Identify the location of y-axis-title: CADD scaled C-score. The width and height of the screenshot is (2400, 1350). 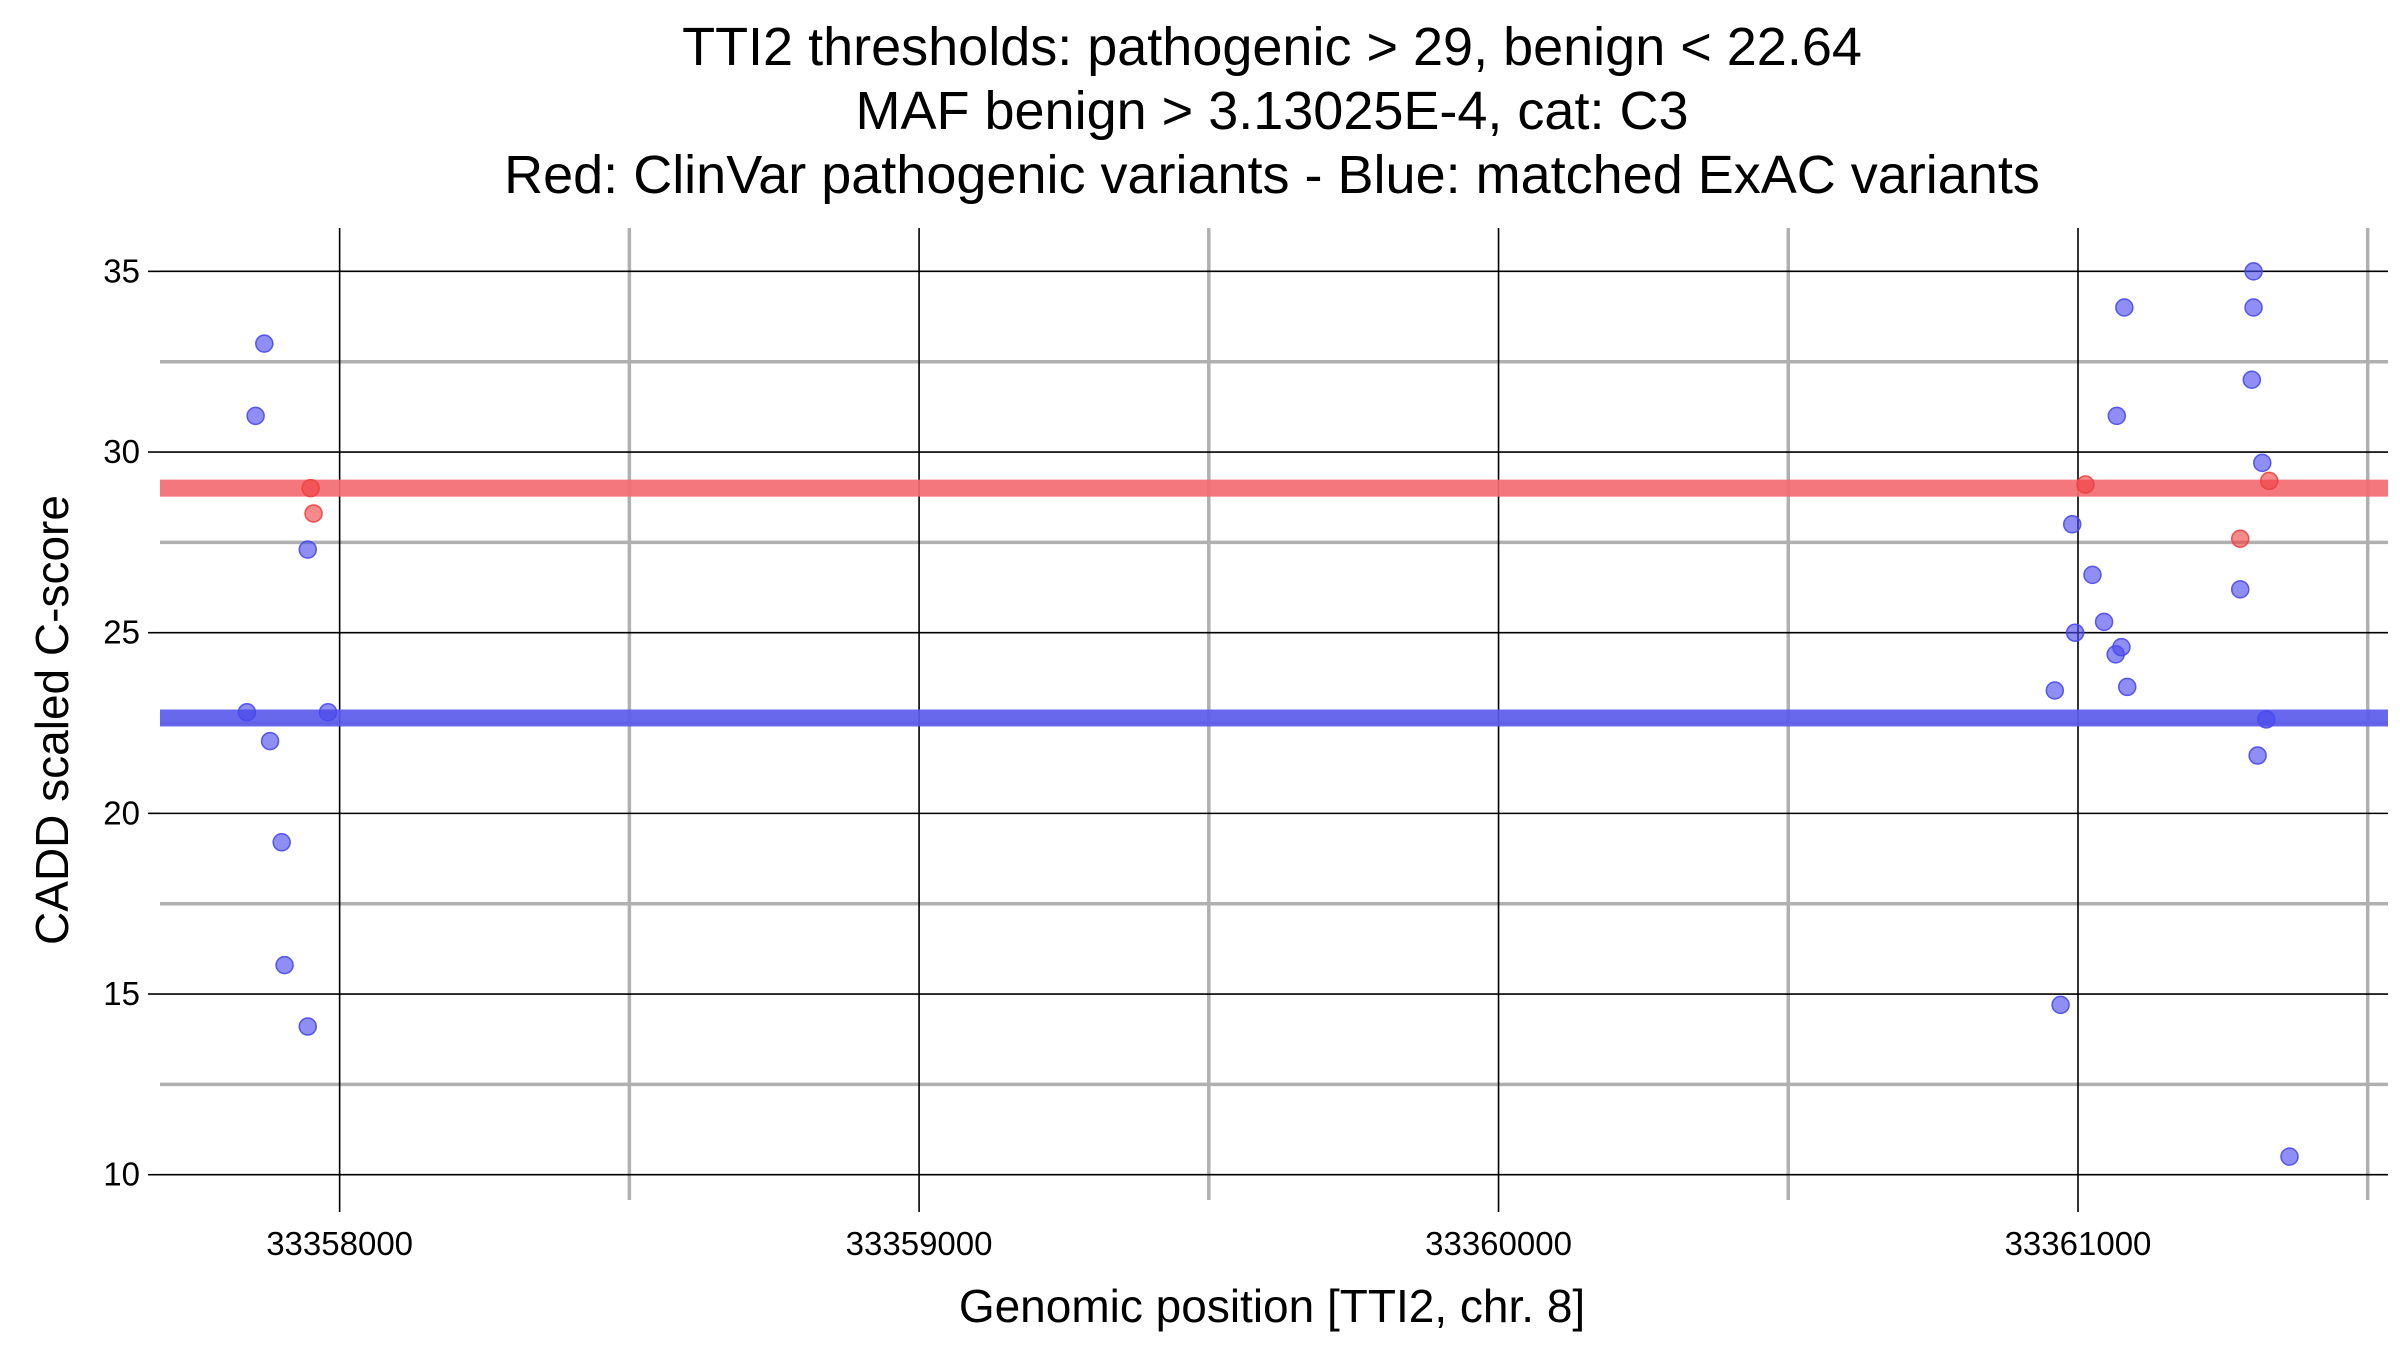
(52, 720).